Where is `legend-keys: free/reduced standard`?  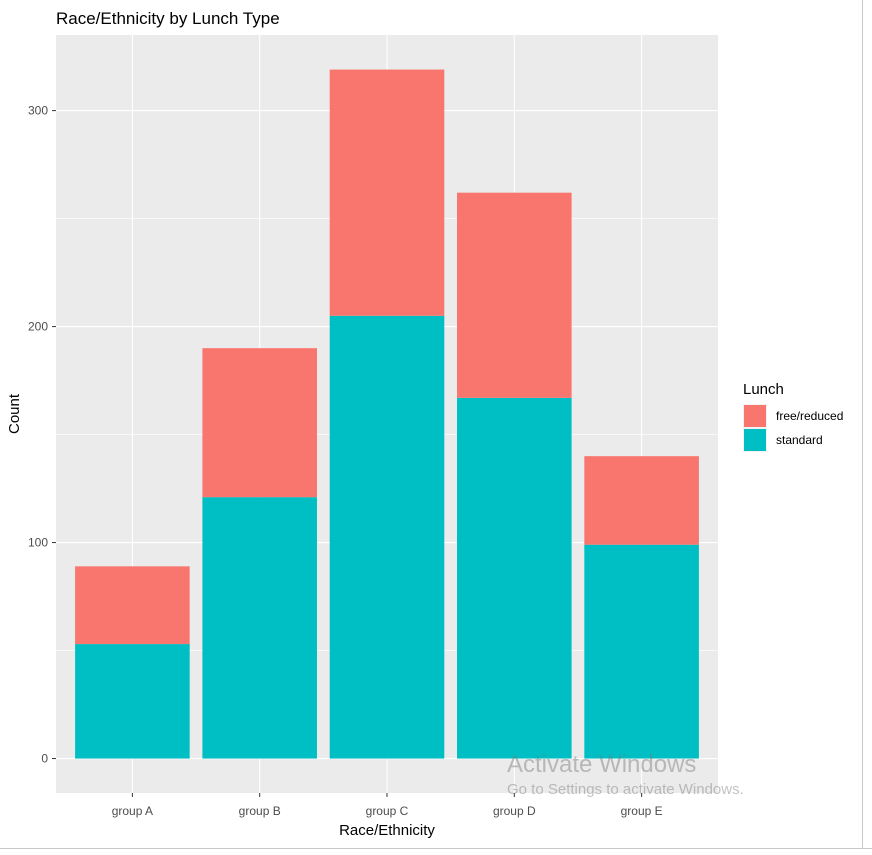
legend-keys: free/reduced standard is located at coordinates (793, 428).